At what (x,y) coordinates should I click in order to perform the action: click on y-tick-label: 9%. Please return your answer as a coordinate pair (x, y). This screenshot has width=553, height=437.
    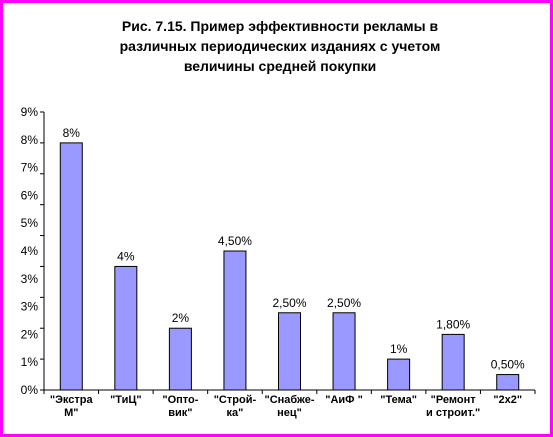
    Looking at the image, I should click on (30, 112).